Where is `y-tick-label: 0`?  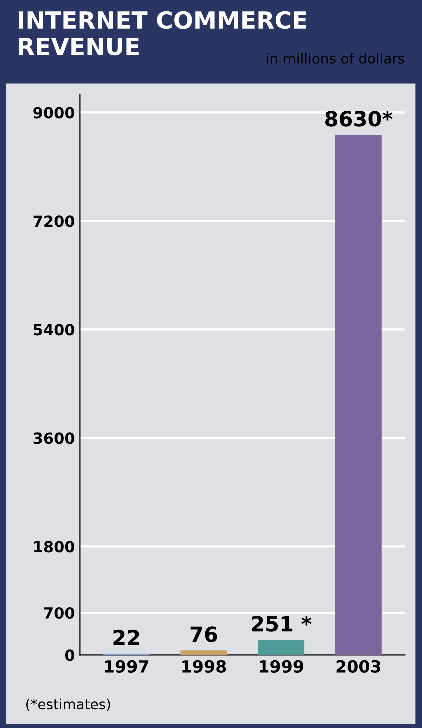 y-tick-label: 0 is located at coordinates (70, 656).